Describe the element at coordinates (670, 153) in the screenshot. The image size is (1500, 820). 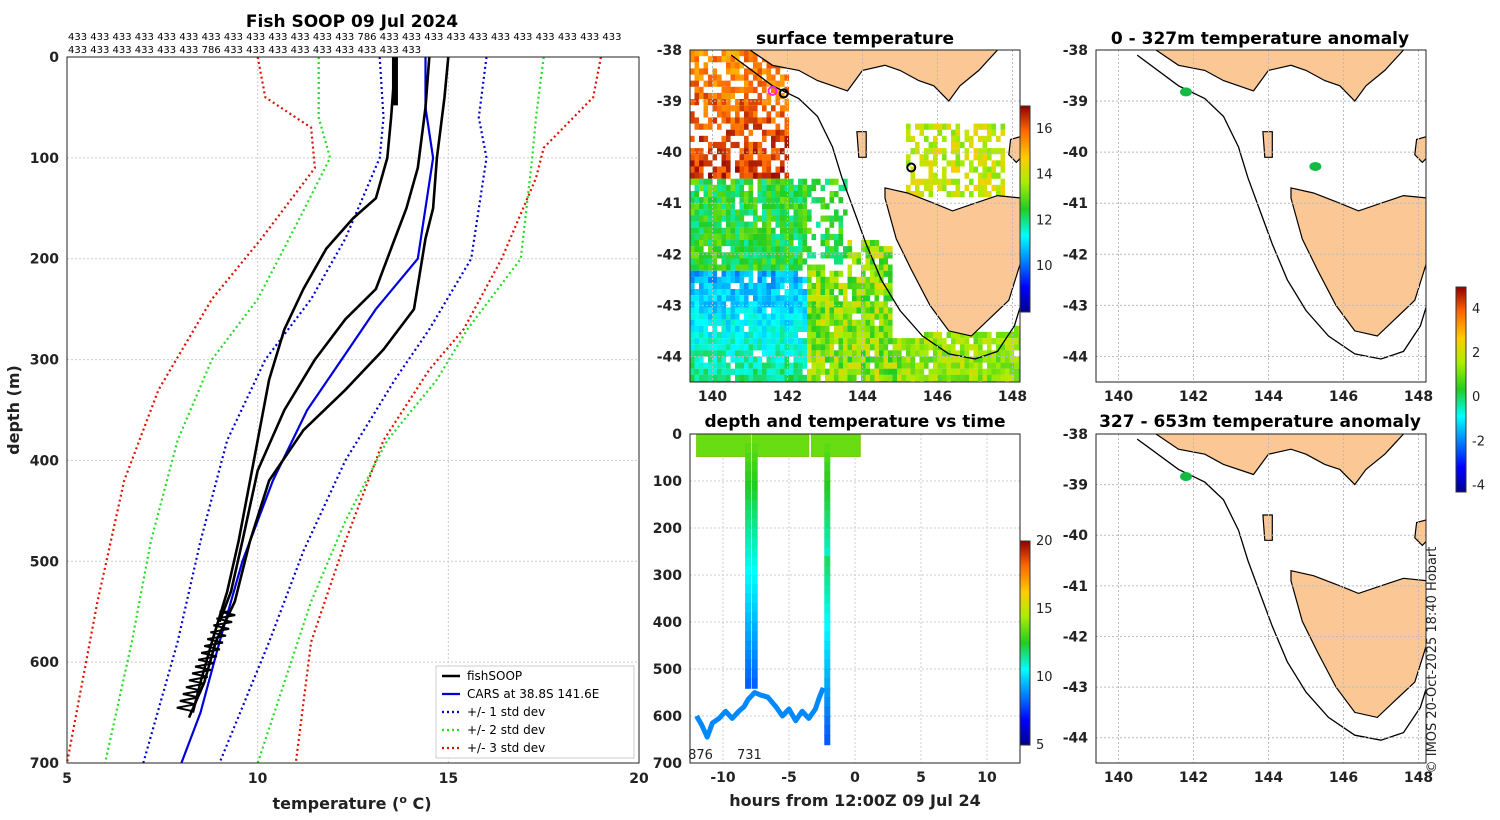
I see `lat-tick-label: -40` at that location.